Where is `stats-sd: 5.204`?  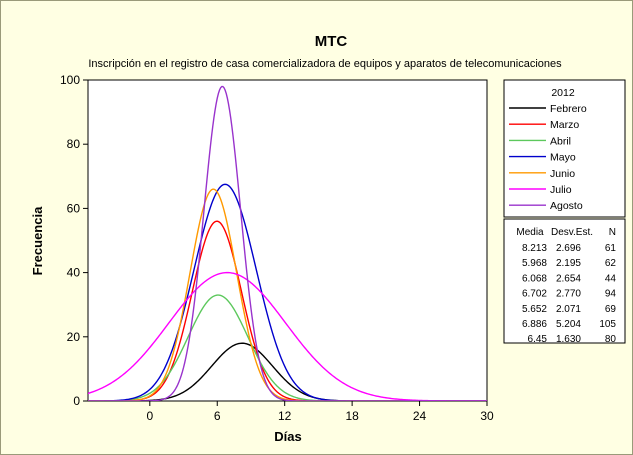
stats-sd: 5.204 is located at coordinates (568, 324).